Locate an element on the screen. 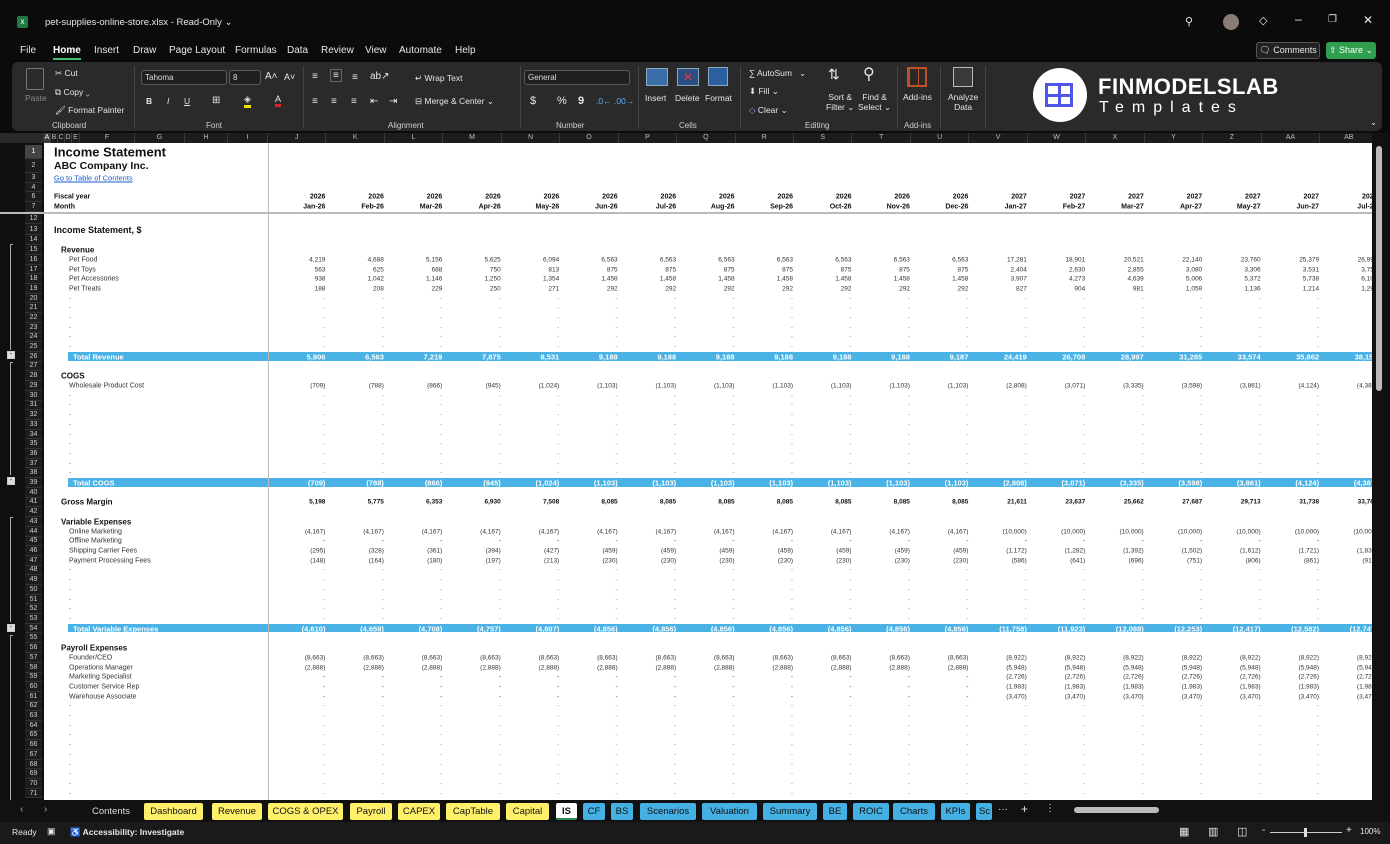 This screenshot has height=844, width=1390. row-number: 36 is located at coordinates (33, 454).